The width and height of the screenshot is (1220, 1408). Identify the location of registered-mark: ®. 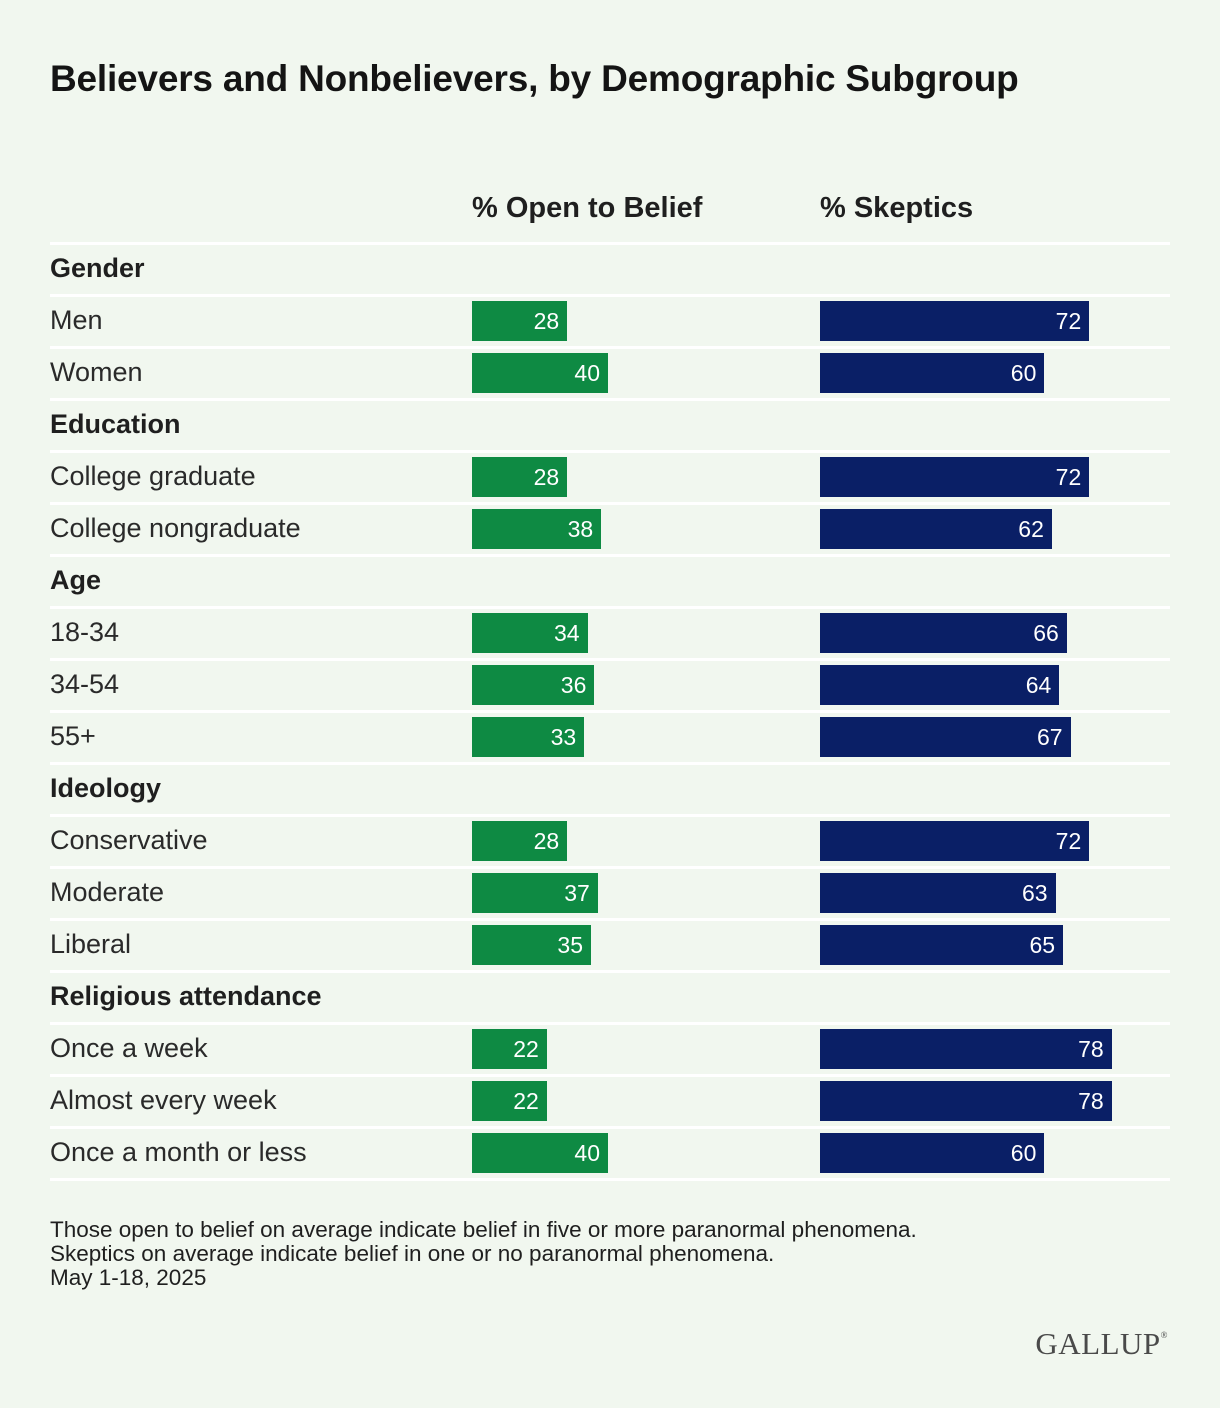
(1164, 1335).